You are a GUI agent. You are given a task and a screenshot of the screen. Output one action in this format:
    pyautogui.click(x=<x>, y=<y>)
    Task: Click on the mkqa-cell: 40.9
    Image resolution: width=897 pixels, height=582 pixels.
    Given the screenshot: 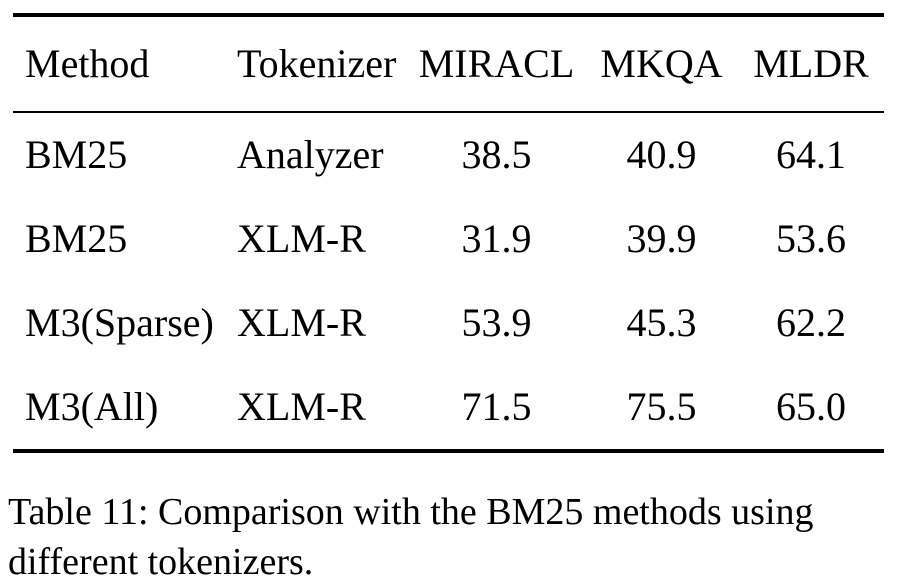 What is the action you would take?
    pyautogui.click(x=661, y=154)
    